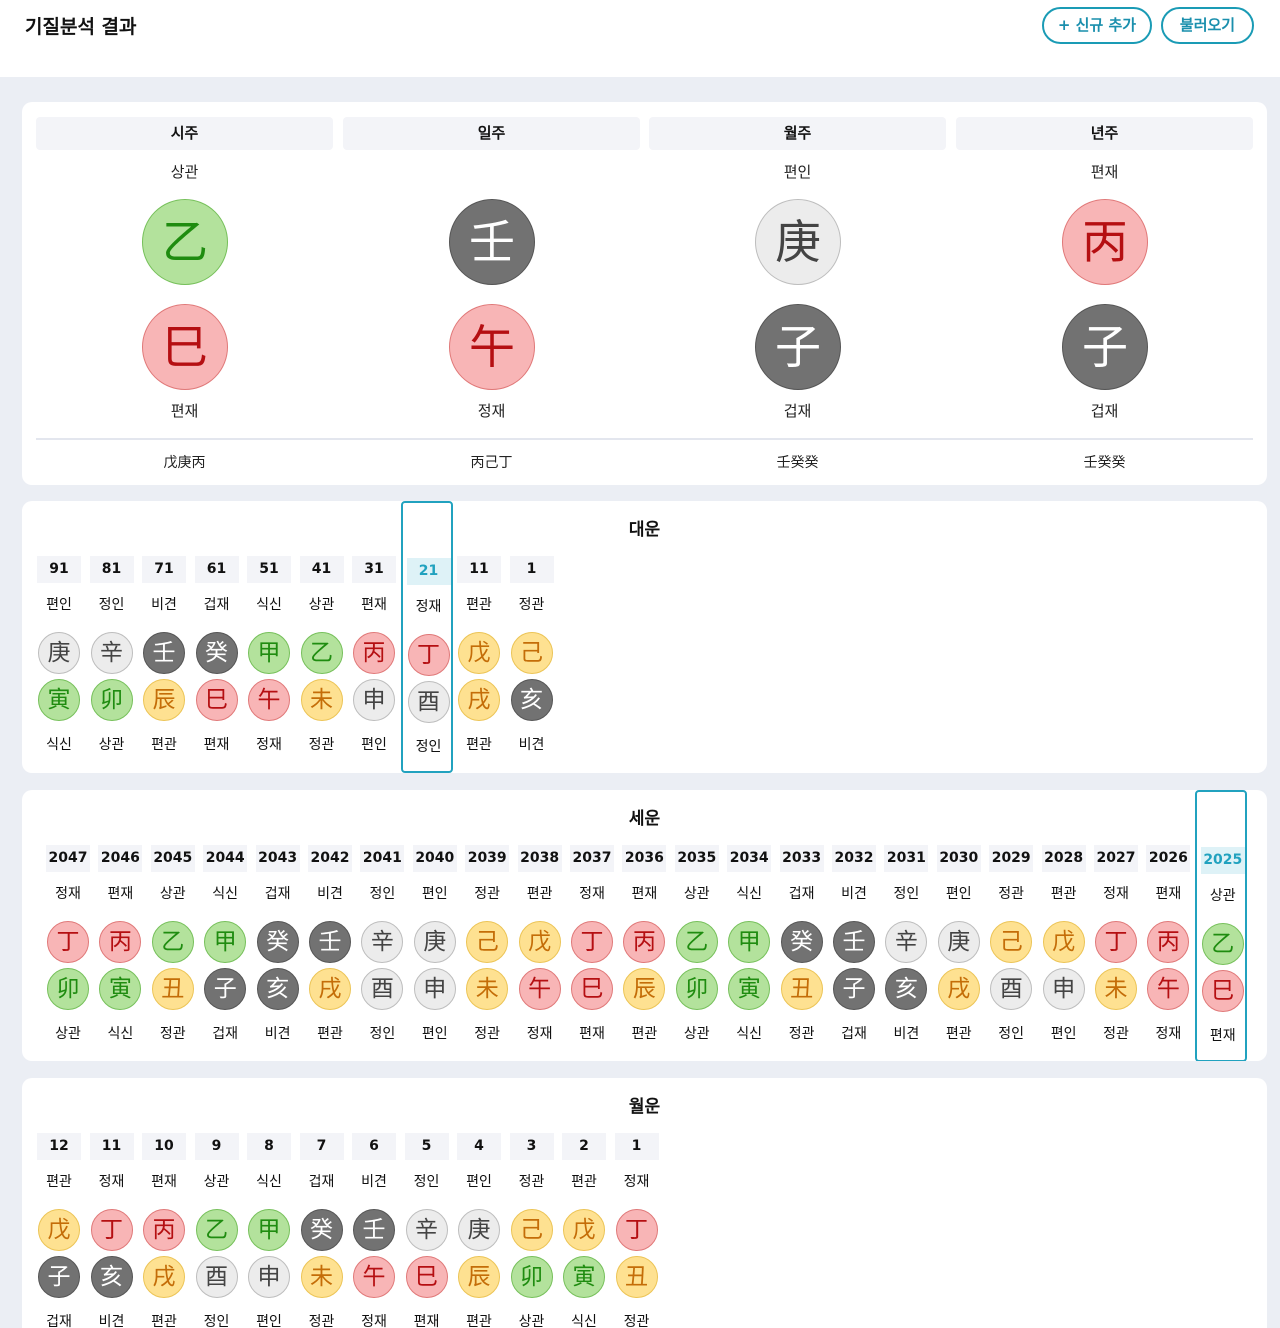  I want to click on seun-column: 2042 비견 壬戌 편관, so click(330, 925).